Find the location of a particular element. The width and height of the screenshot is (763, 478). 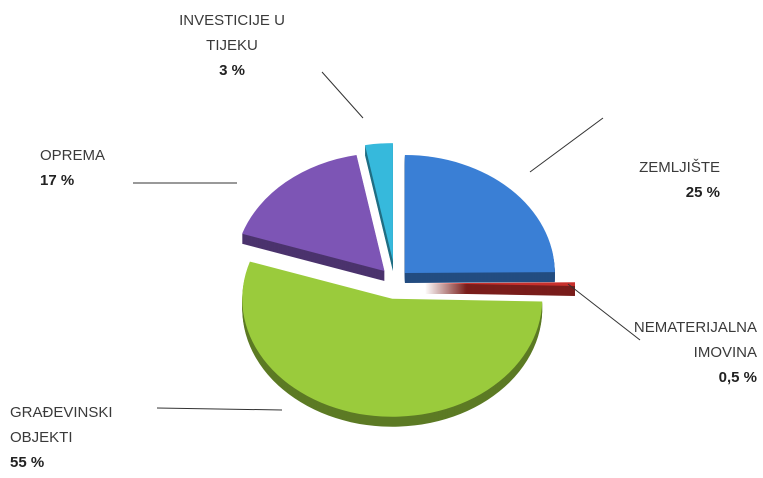

value-label: 25 % is located at coordinates (702, 192).